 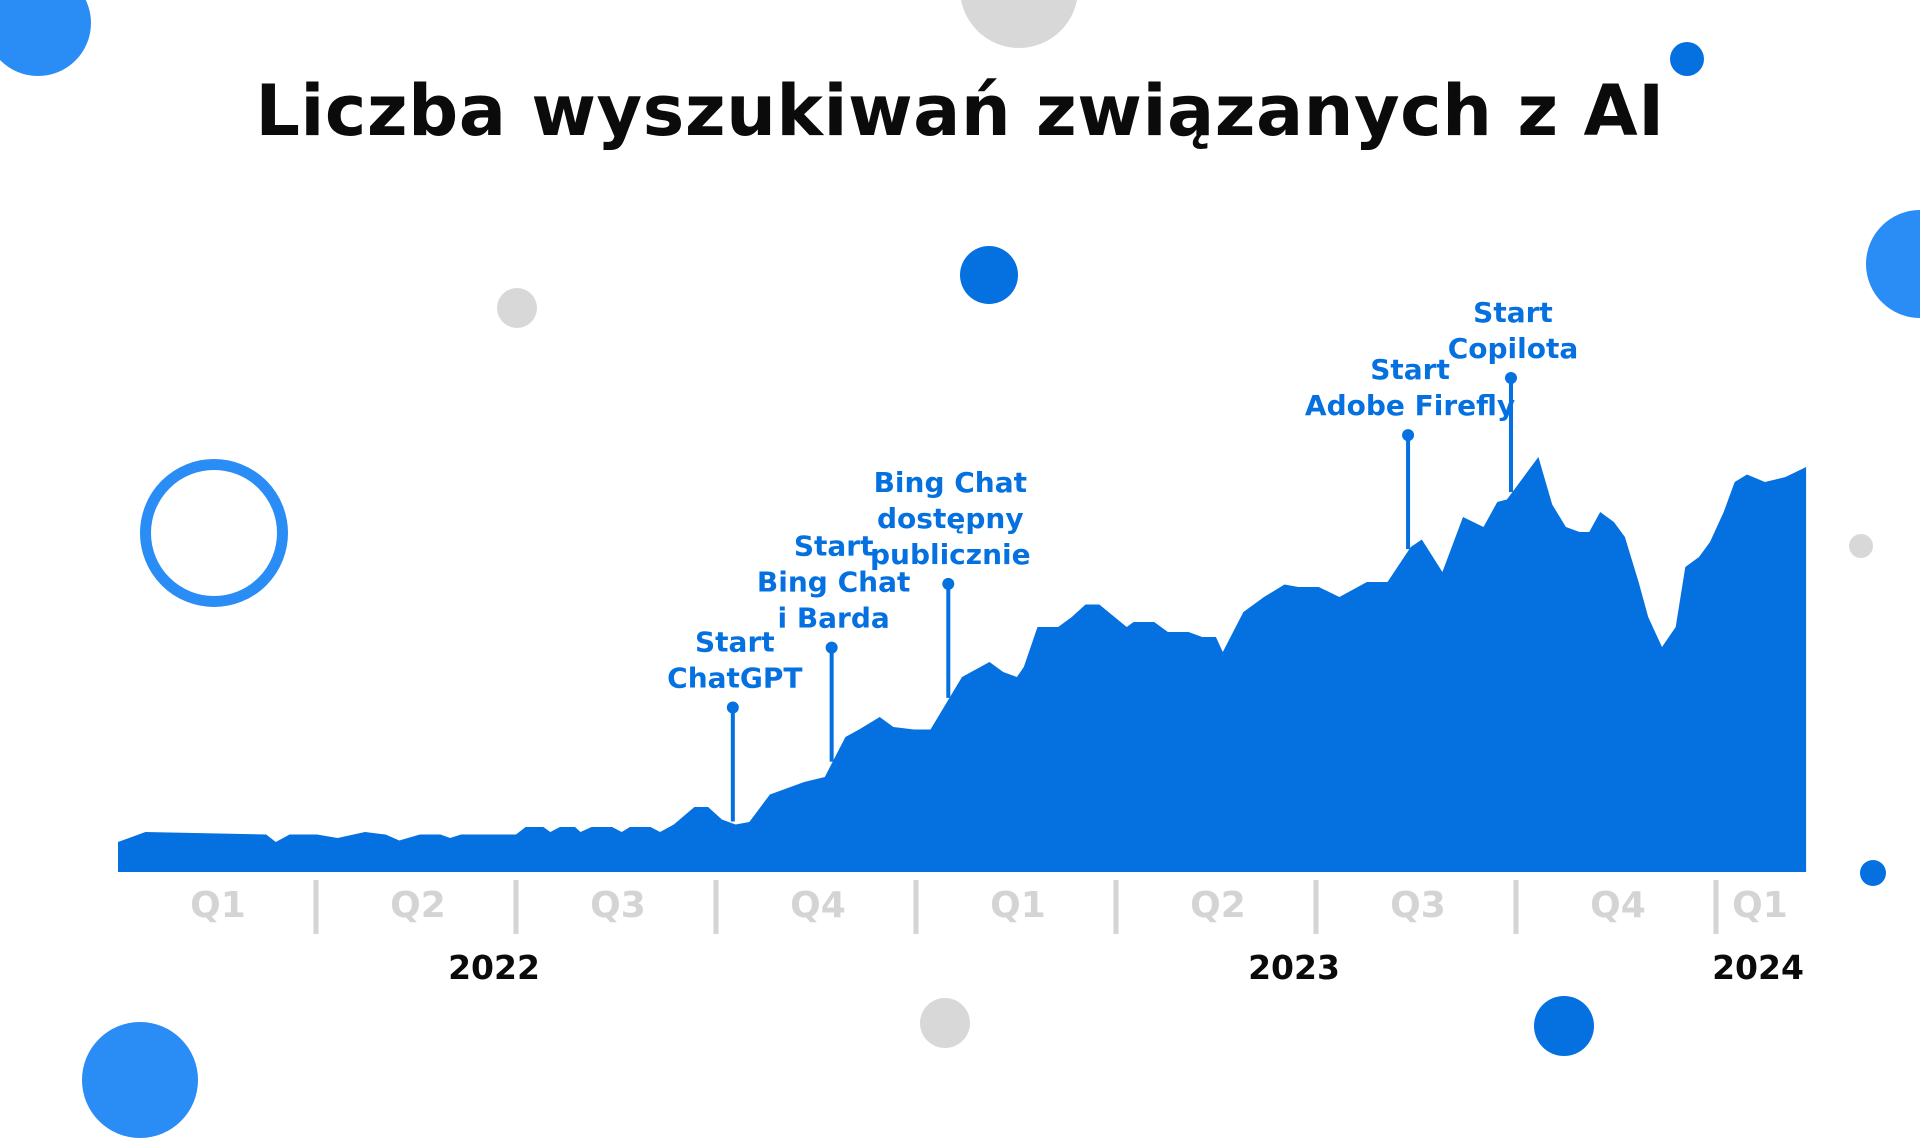 What do you see at coordinates (214, 533) in the screenshot?
I see `decorative-ring` at bounding box center [214, 533].